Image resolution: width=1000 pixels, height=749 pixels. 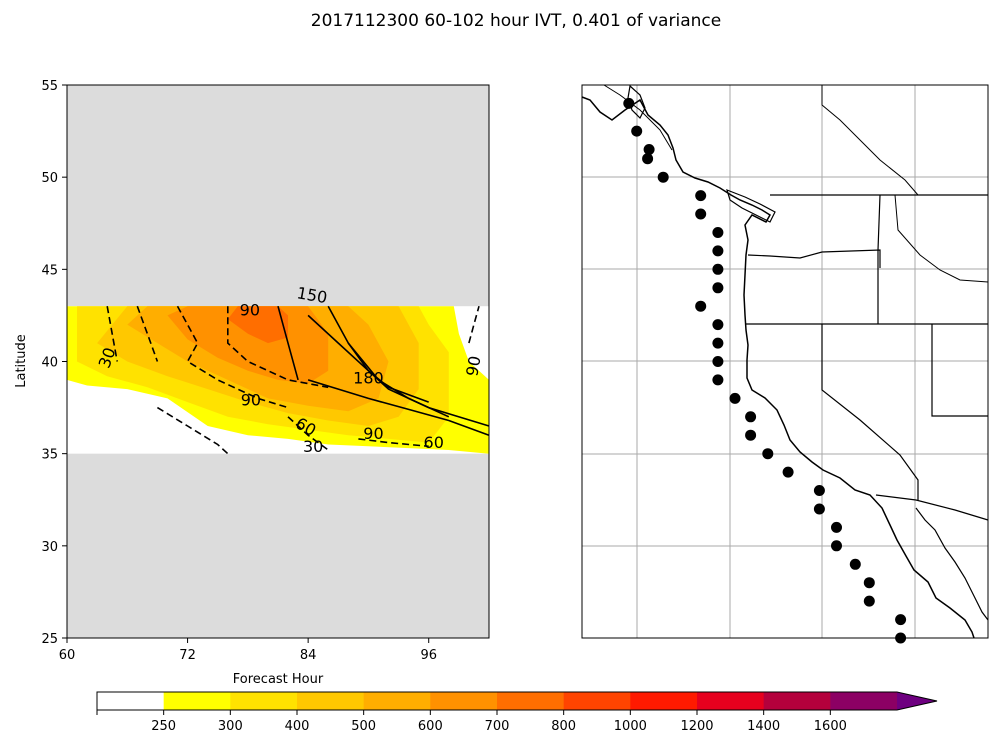 I want to click on colorbar-label-1000: 1000, so click(x=630, y=726).